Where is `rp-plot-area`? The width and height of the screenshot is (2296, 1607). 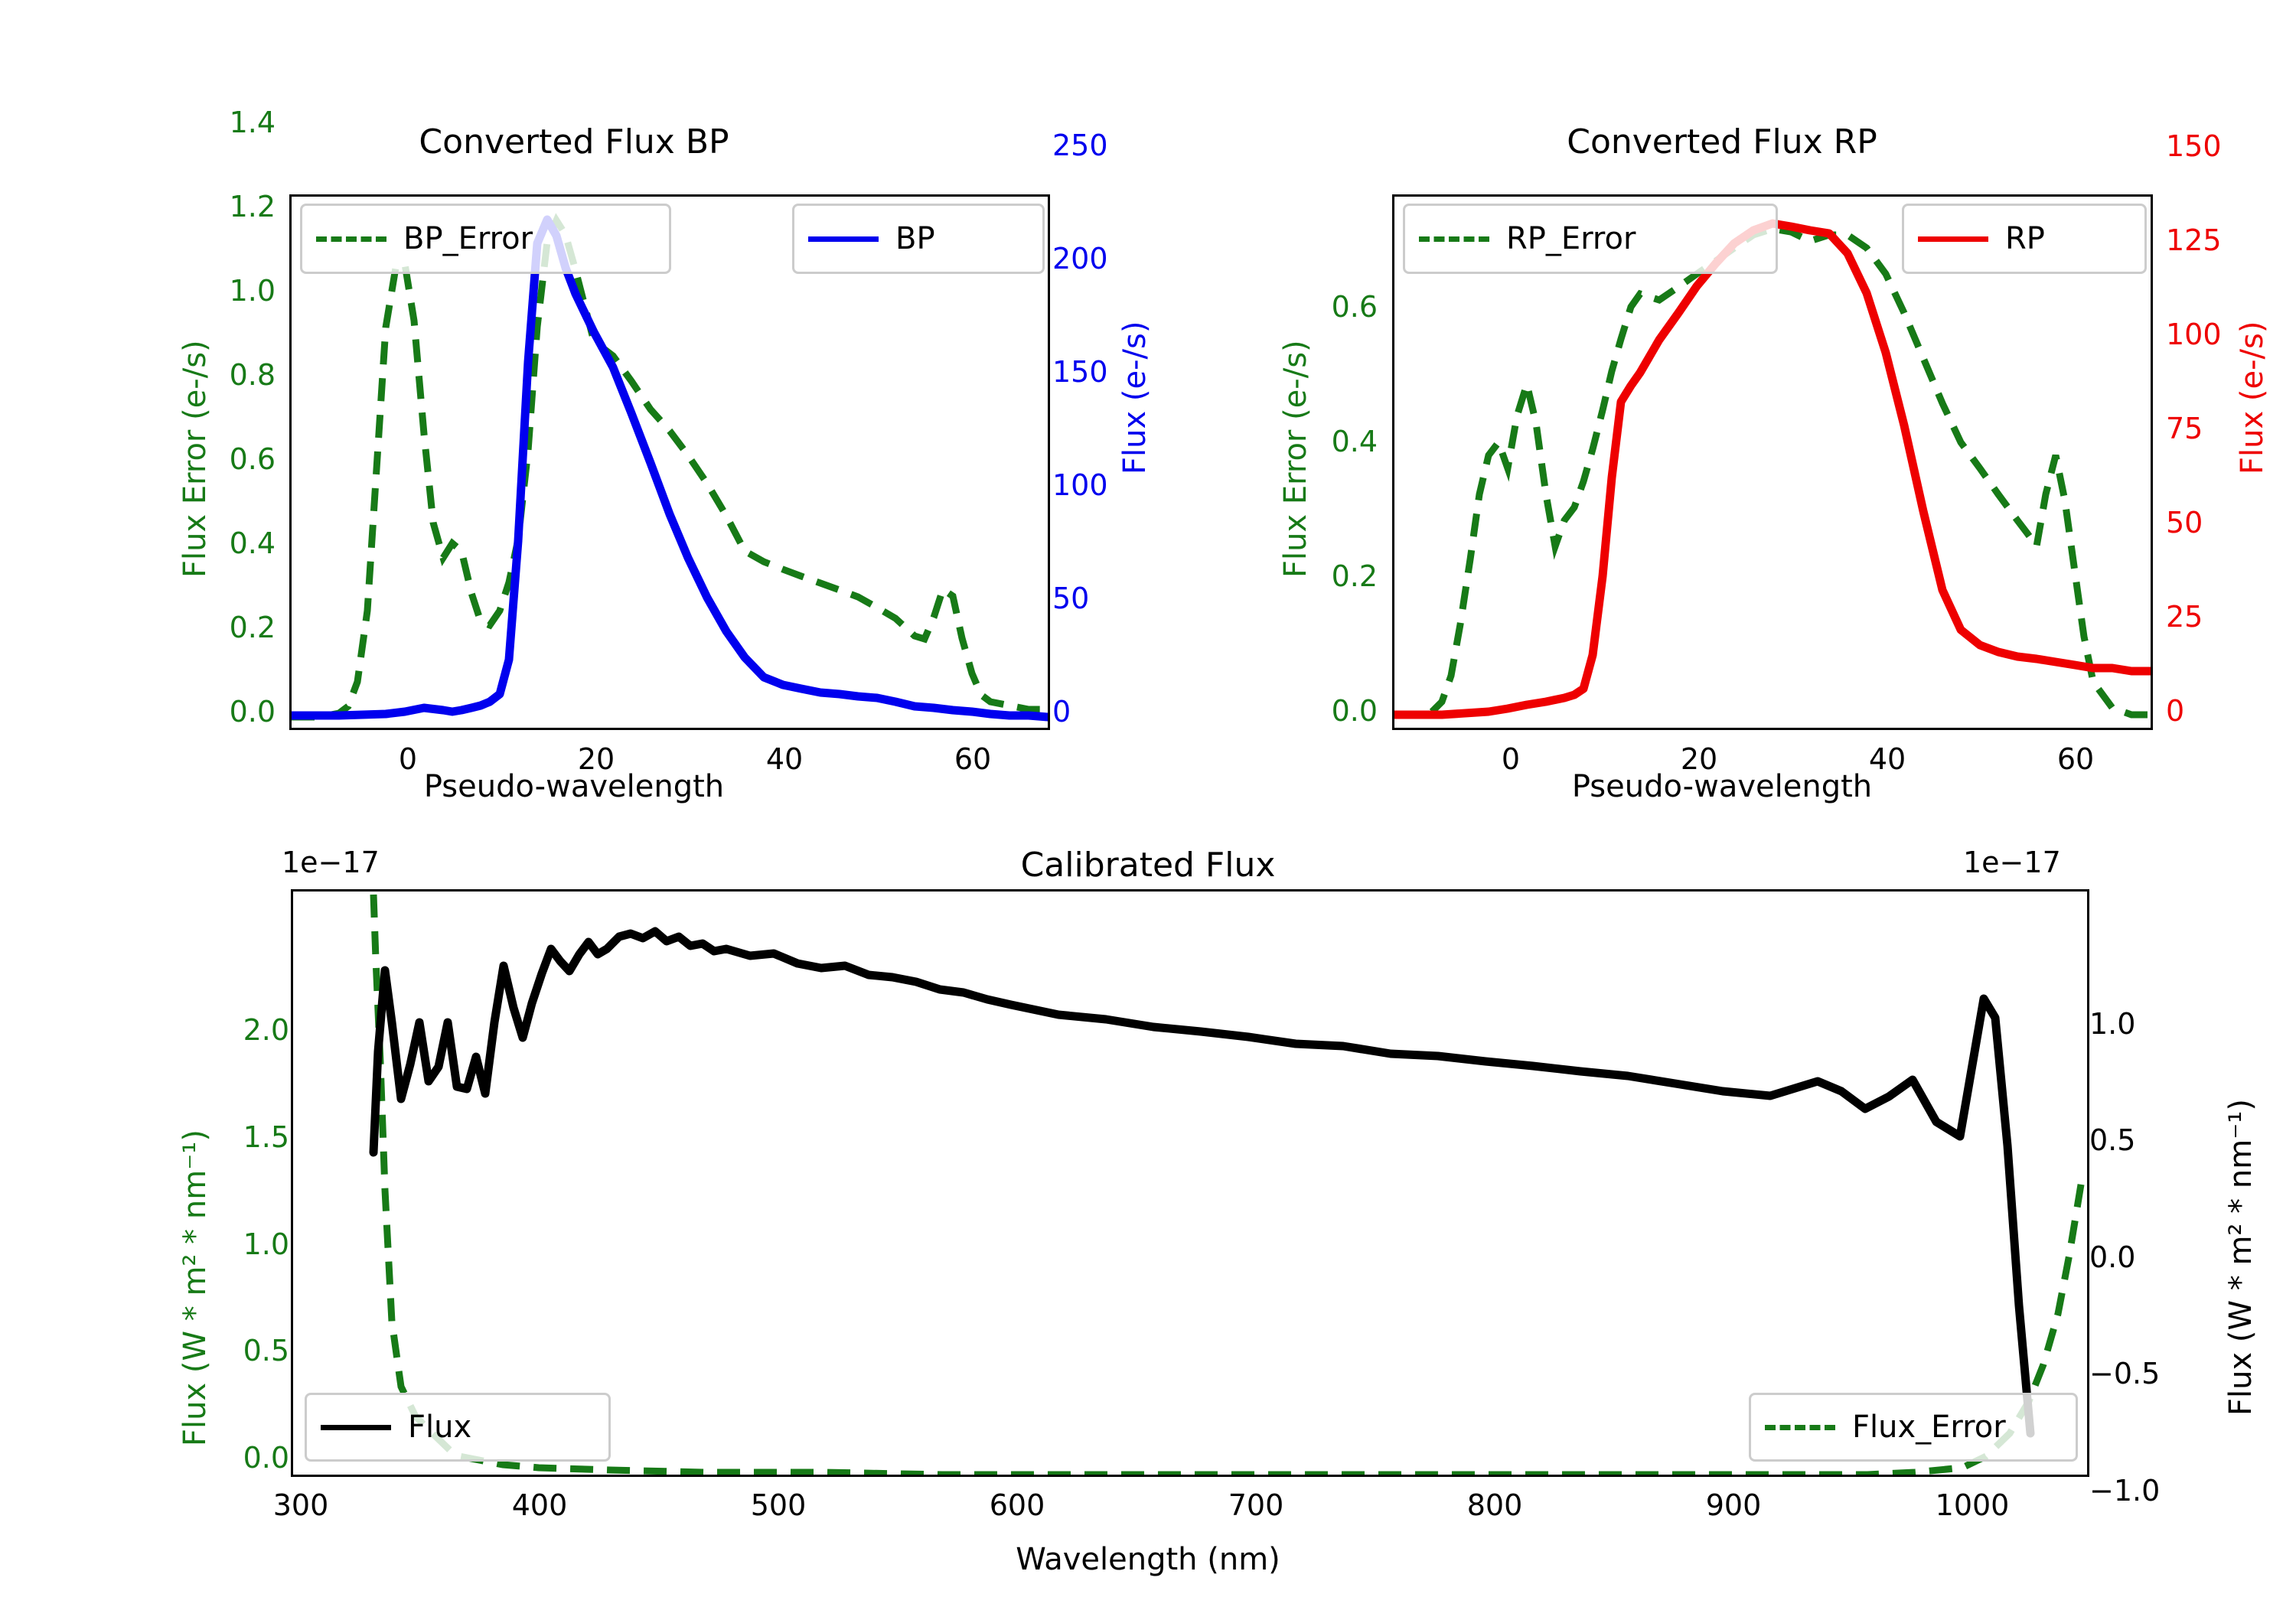 rp-plot-area is located at coordinates (1772, 469).